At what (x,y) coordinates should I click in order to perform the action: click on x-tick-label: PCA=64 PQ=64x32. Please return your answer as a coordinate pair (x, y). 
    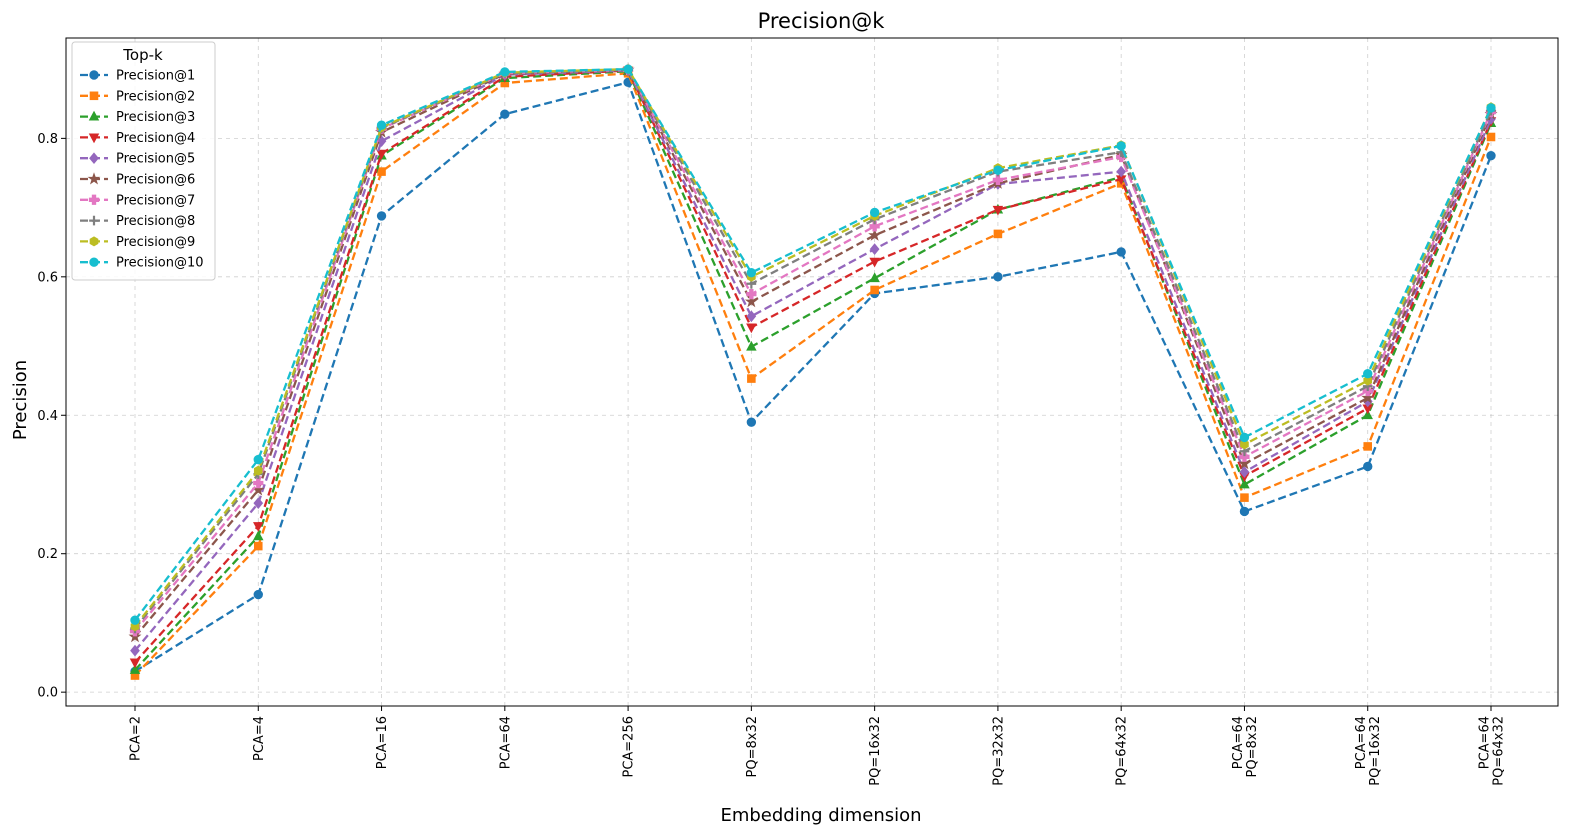
    Looking at the image, I should click on (1492, 751).